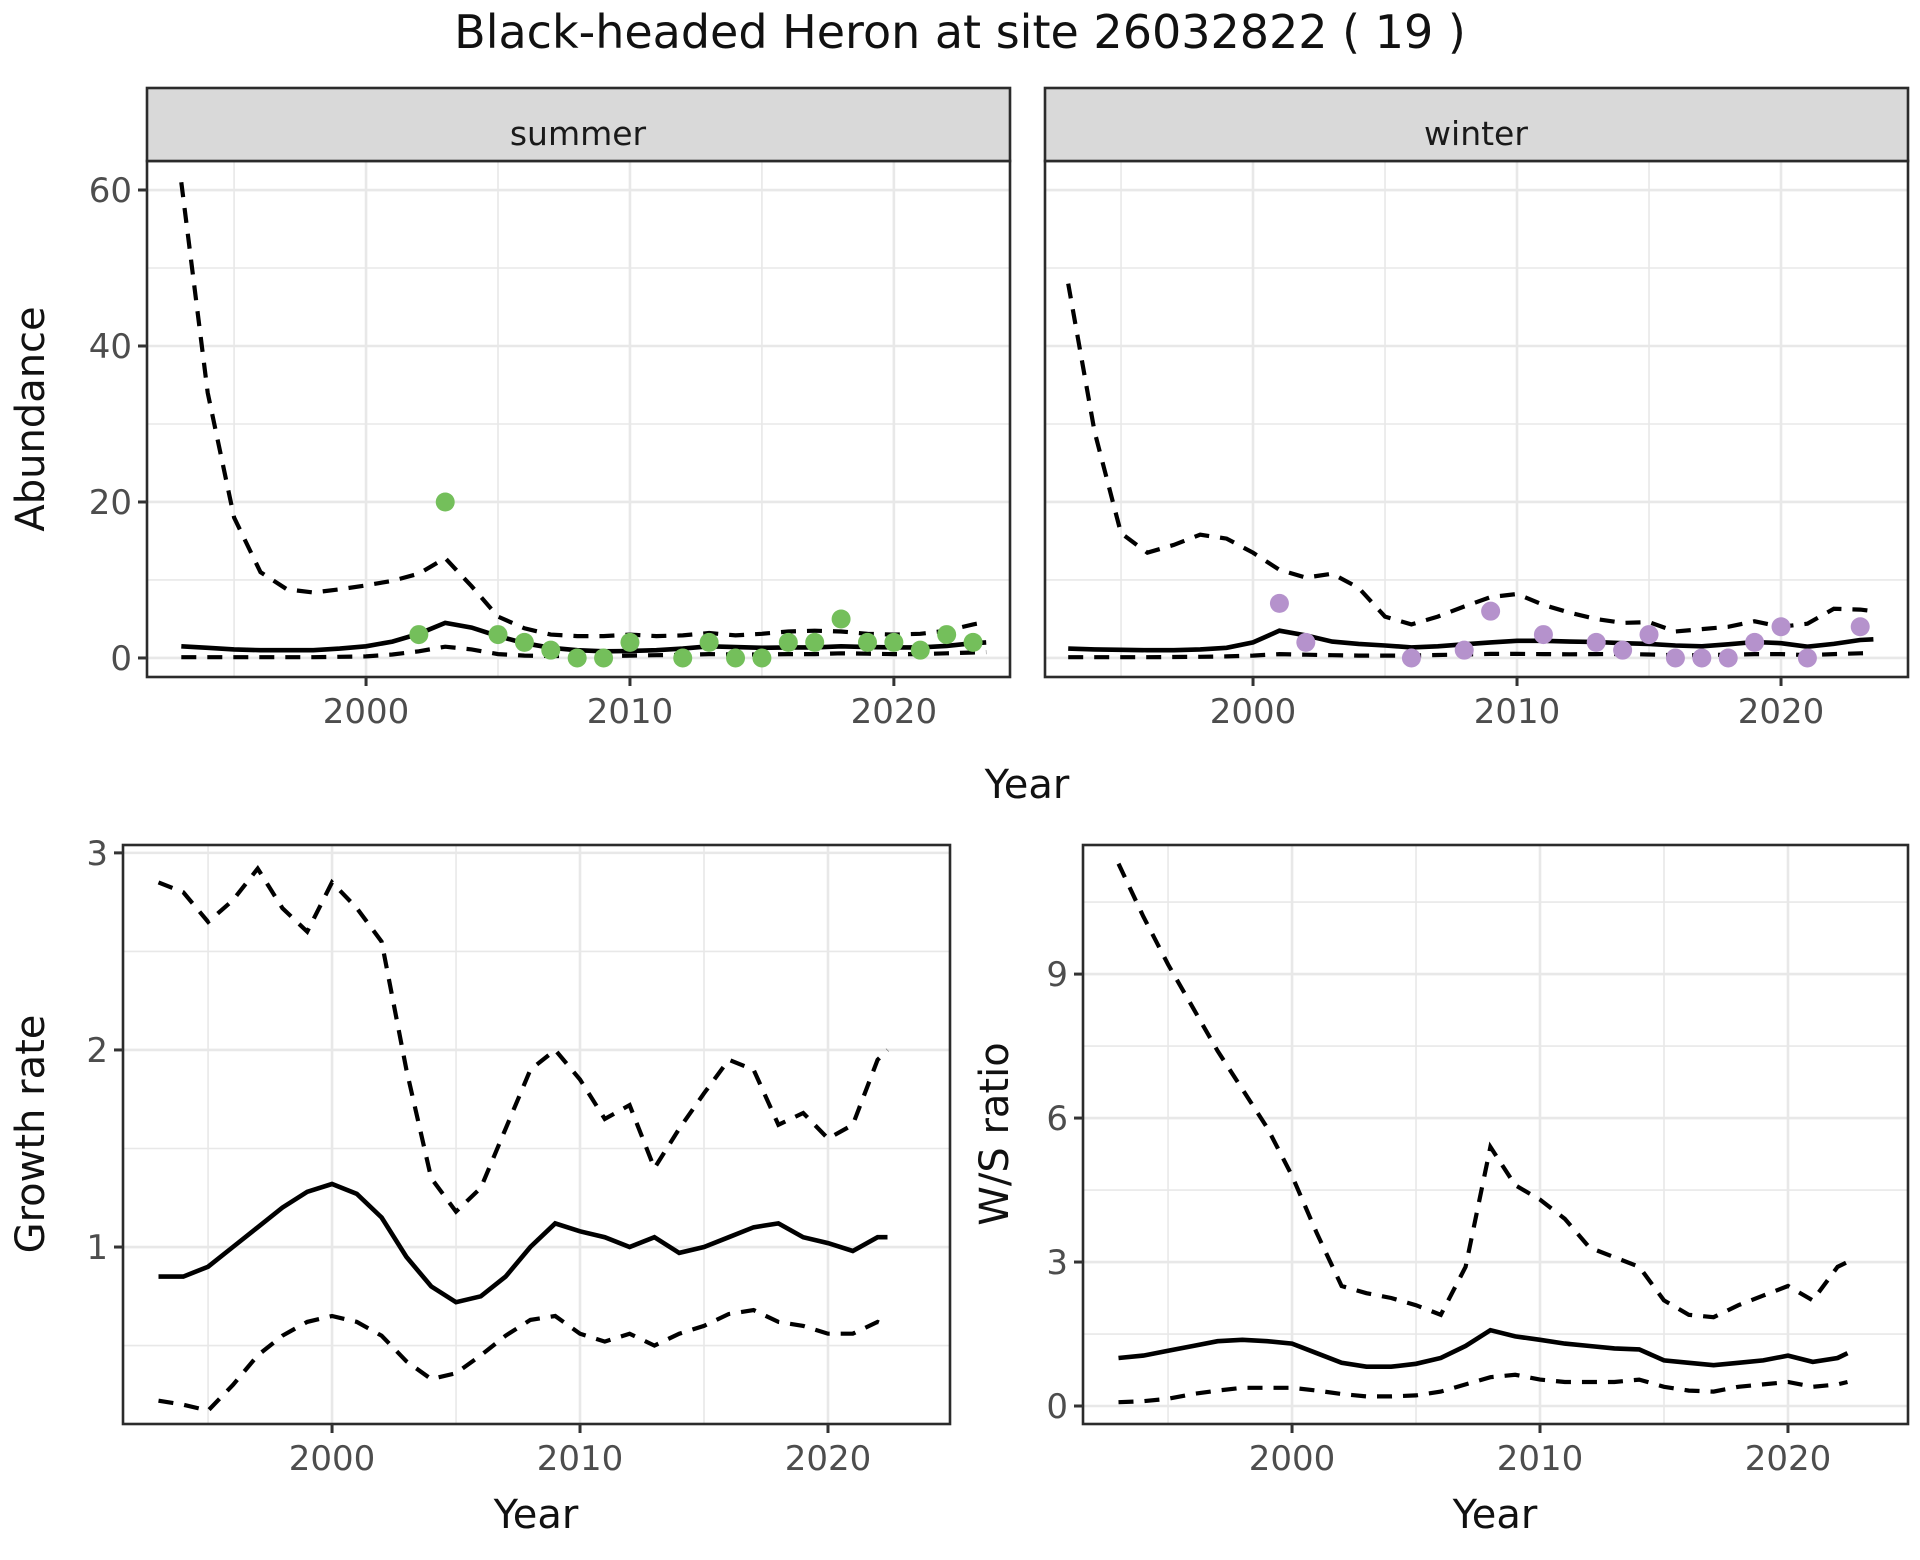 The height and width of the screenshot is (1560, 1920). What do you see at coordinates (1057, 1119) in the screenshot?
I see `ws-y-tick-label: 6` at bounding box center [1057, 1119].